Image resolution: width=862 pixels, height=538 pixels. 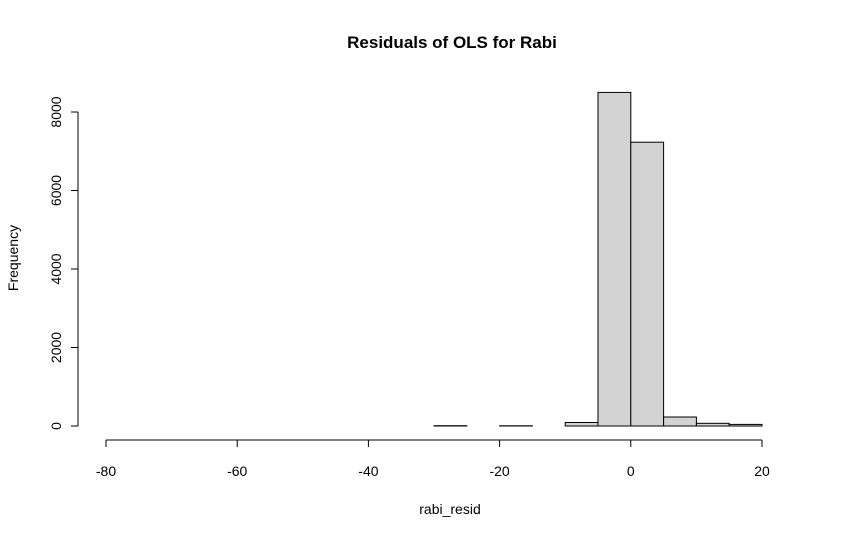 What do you see at coordinates (631, 471) in the screenshot?
I see `x-tick-label: 0` at bounding box center [631, 471].